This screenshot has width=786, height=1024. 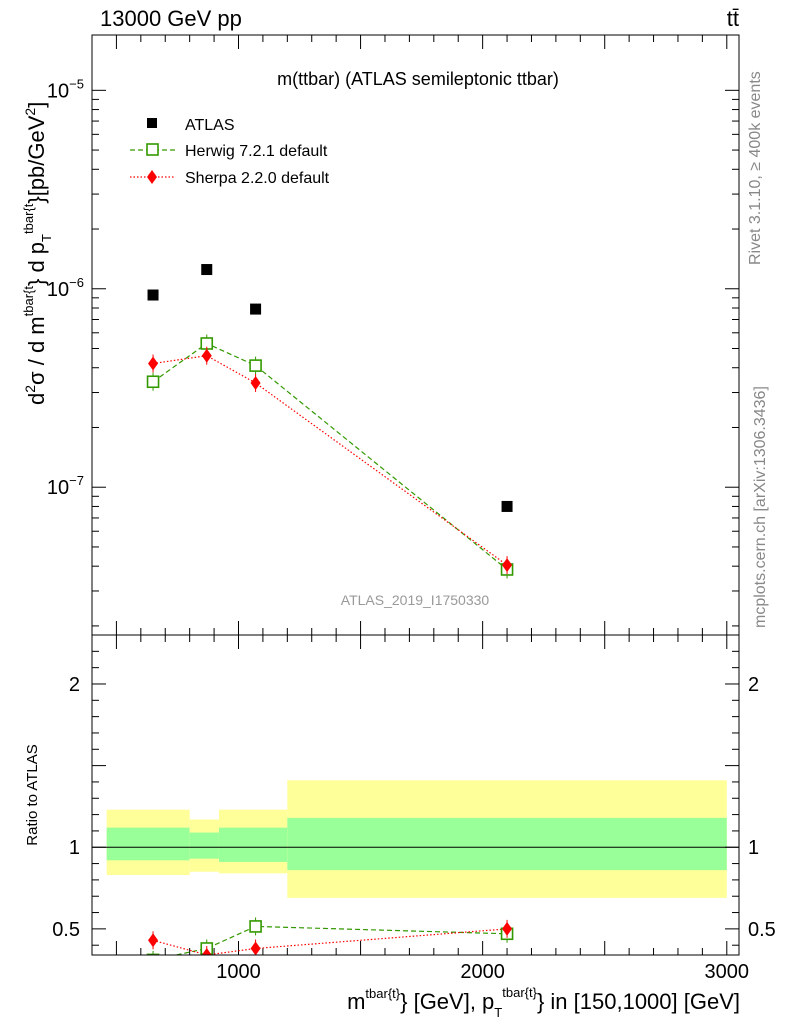 What do you see at coordinates (733, 18) in the screenshot?
I see `process-label: tt̄` at bounding box center [733, 18].